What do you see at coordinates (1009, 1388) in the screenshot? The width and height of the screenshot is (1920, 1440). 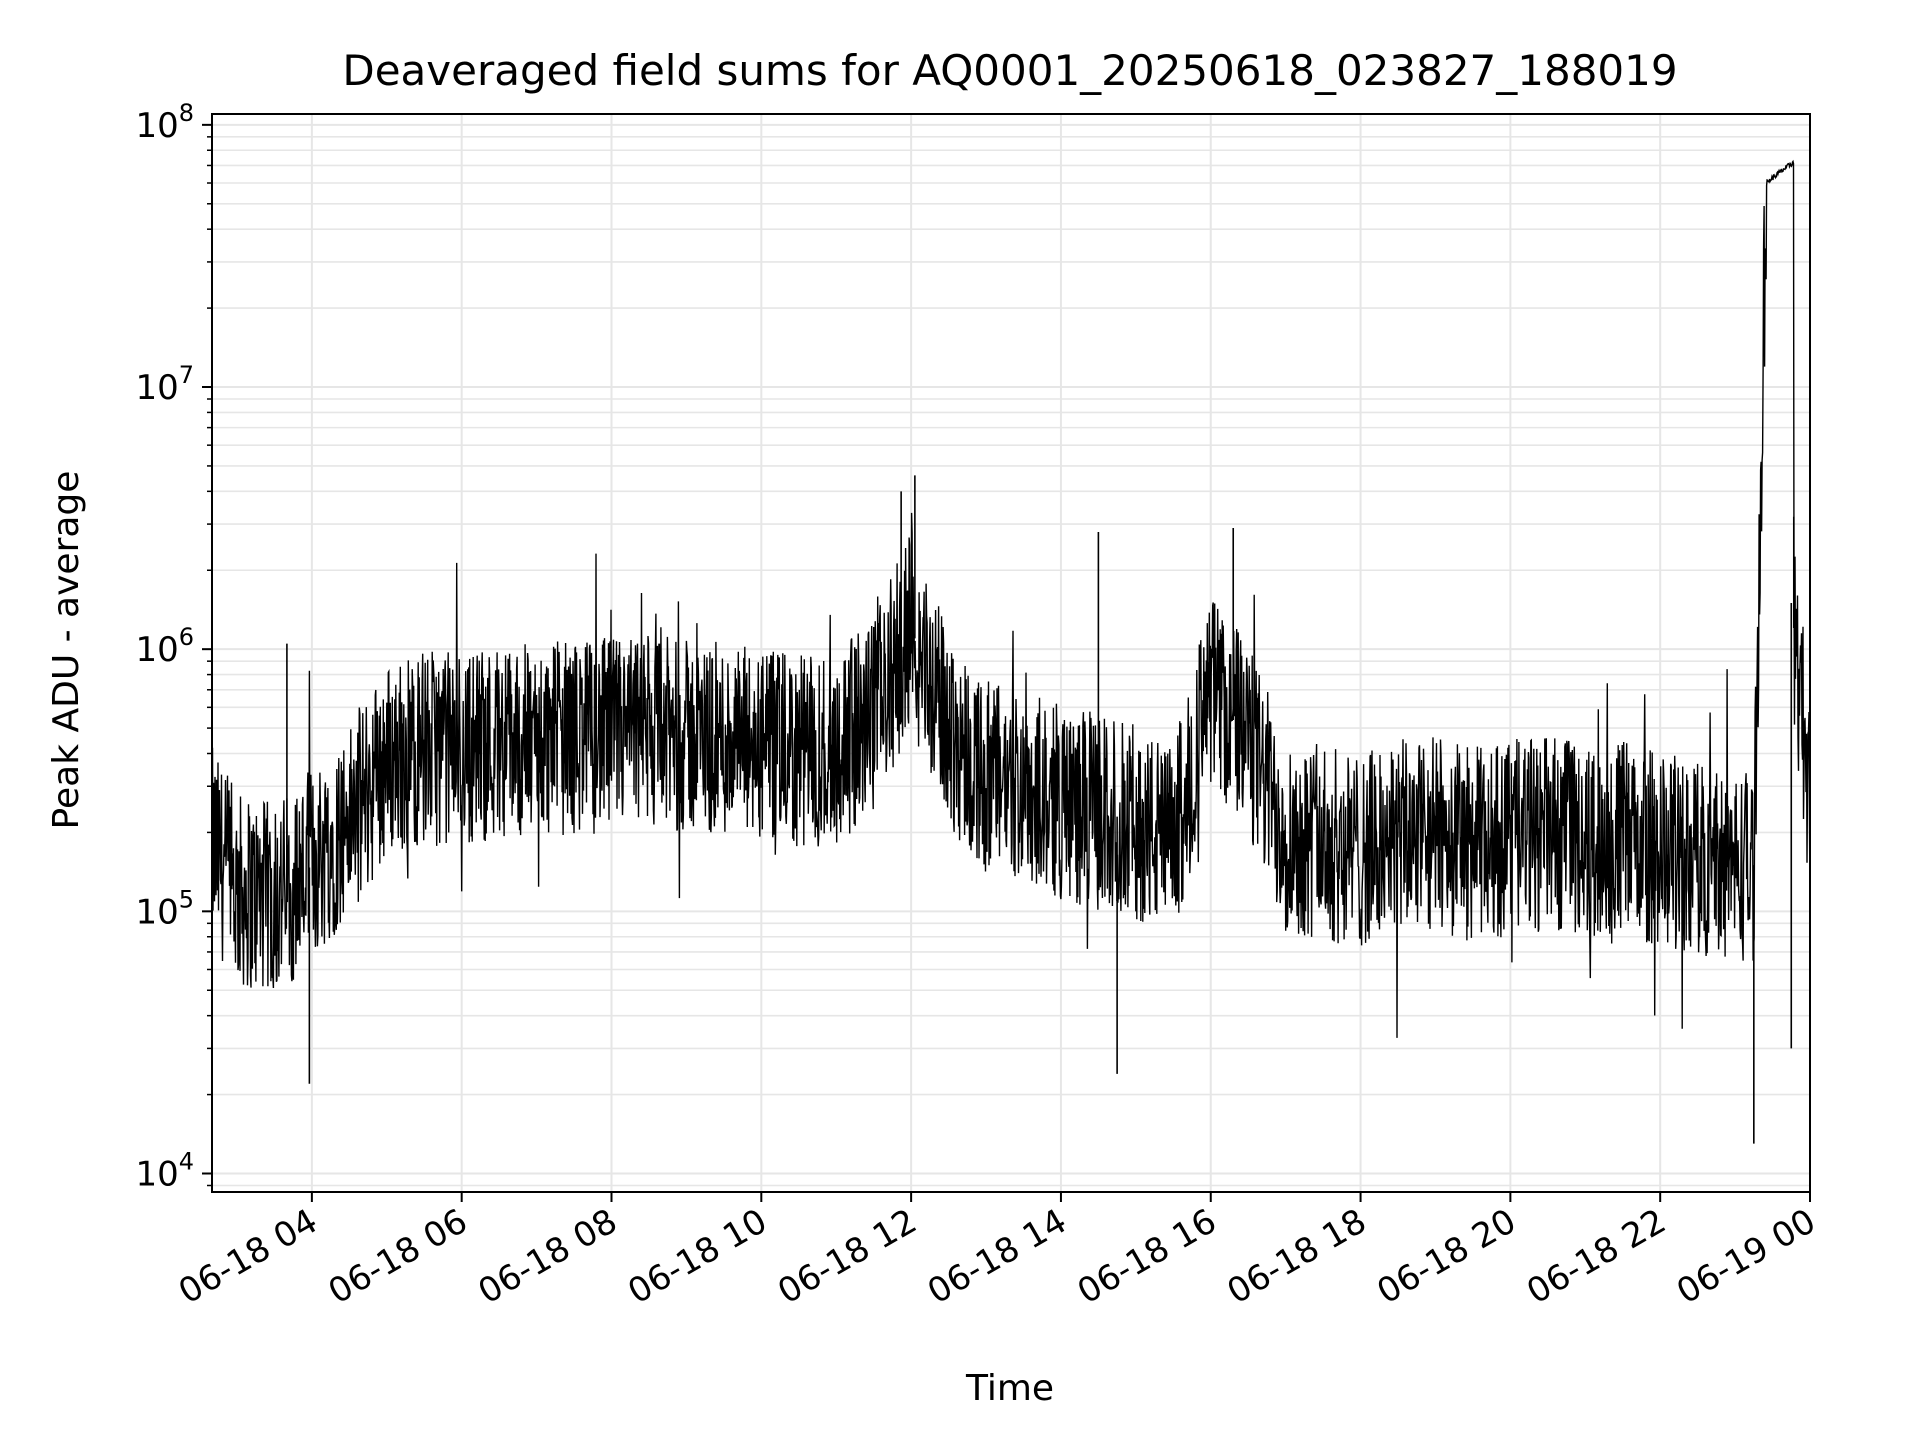 I see `x-axis-label: Time` at bounding box center [1009, 1388].